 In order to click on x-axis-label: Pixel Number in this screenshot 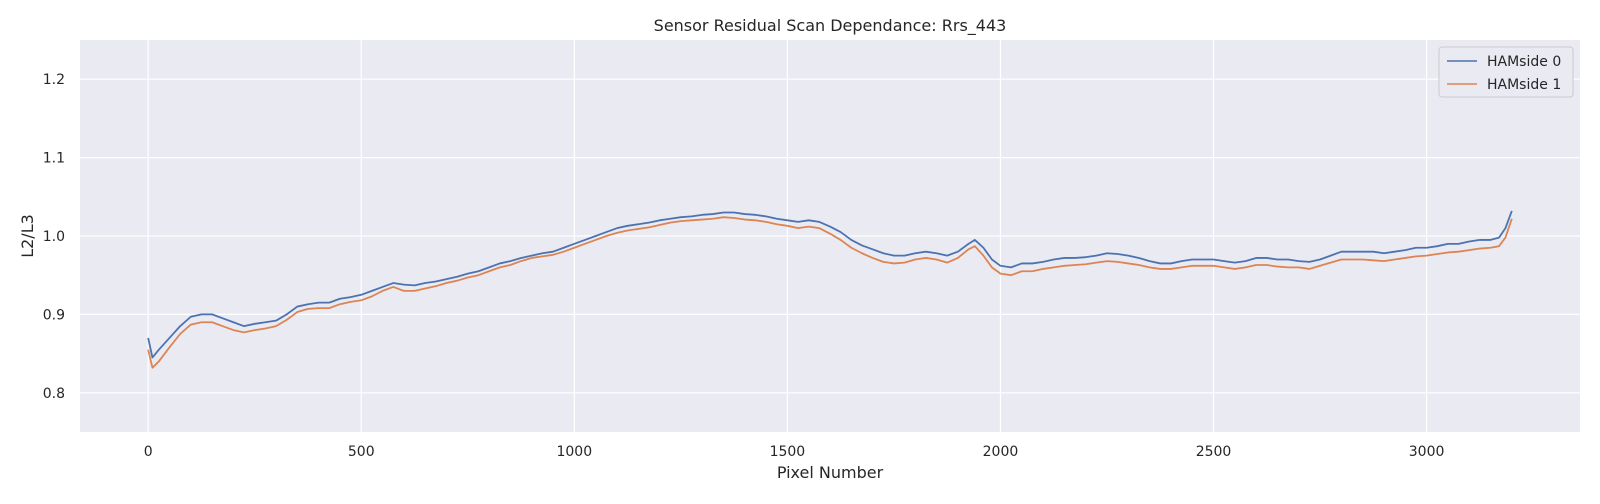, I will do `click(830, 472)`.